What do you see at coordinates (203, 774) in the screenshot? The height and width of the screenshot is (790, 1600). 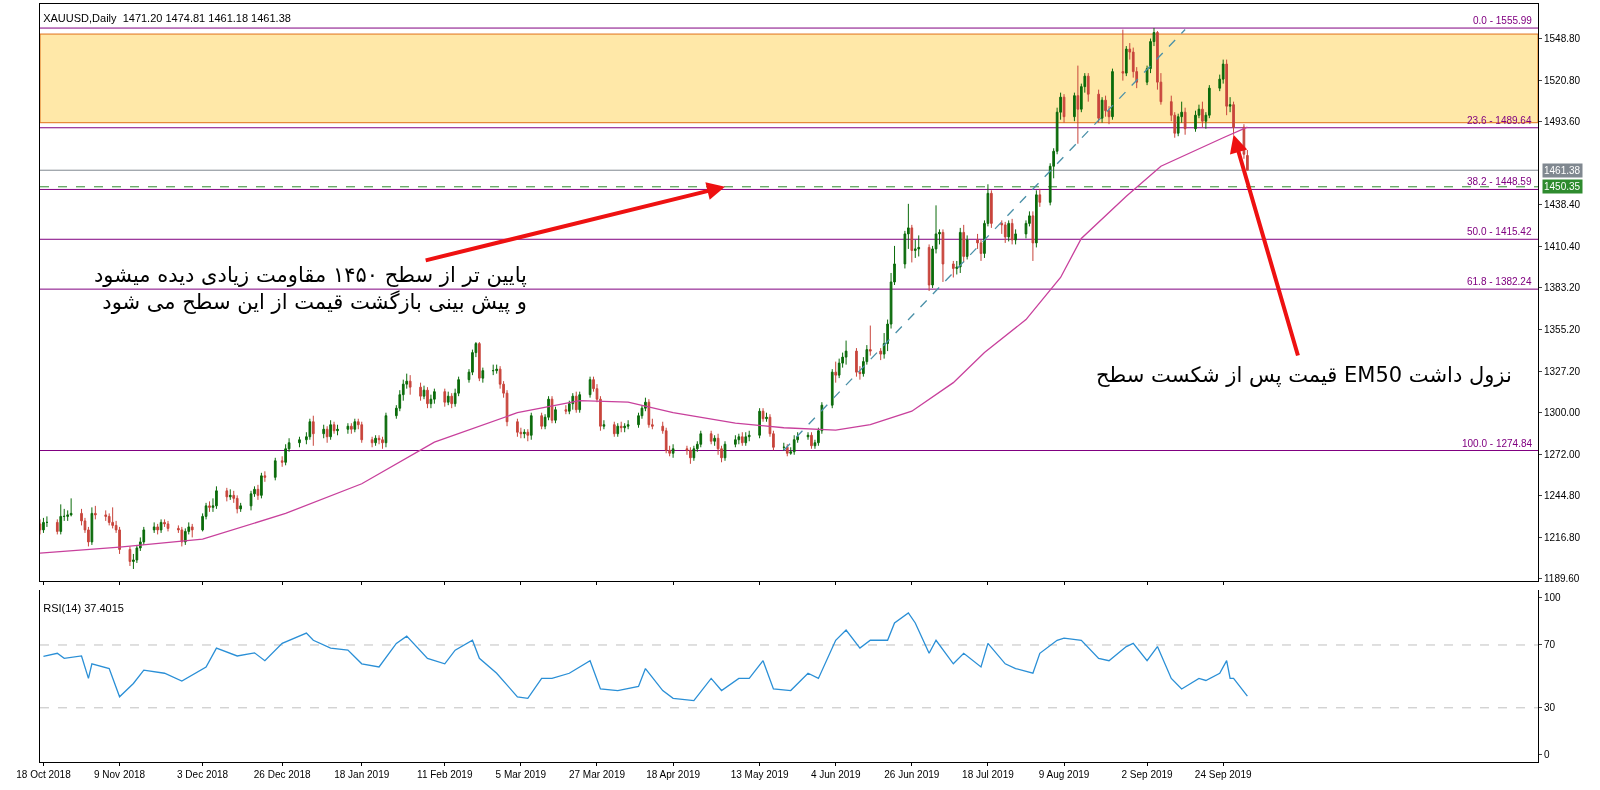 I see `x-tick-label: 3 Dec 2018` at bounding box center [203, 774].